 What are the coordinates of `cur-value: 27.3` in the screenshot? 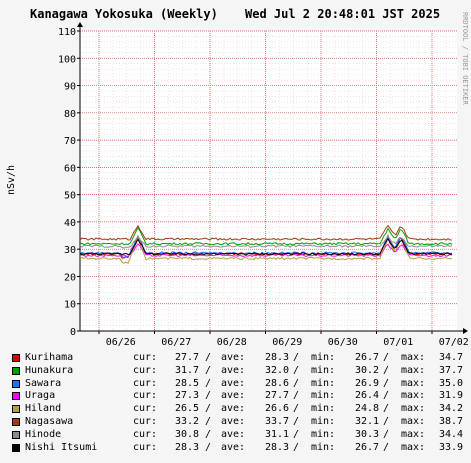 It's located at (187, 396).